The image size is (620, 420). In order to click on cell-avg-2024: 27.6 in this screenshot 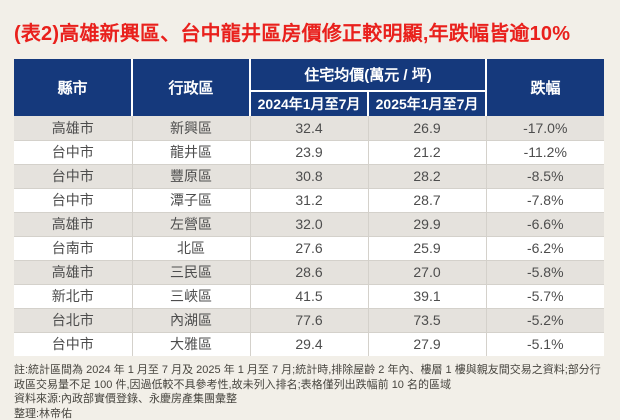, I will do `click(308, 247)`.